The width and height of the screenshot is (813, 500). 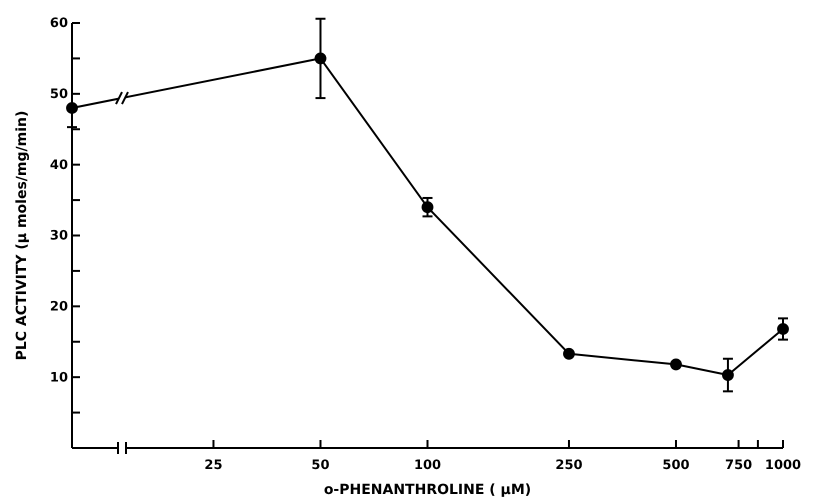 I want to click on y-tick-label: 20, so click(x=59, y=306).